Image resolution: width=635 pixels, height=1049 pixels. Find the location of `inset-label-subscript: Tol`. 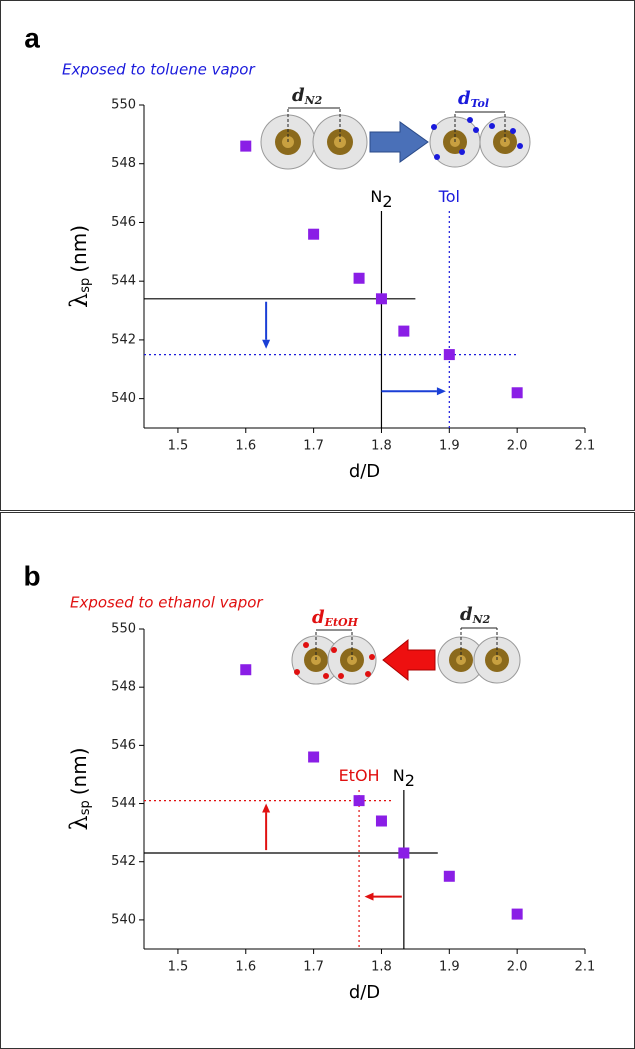

inset-label-subscript: Tol is located at coordinates (480, 103).